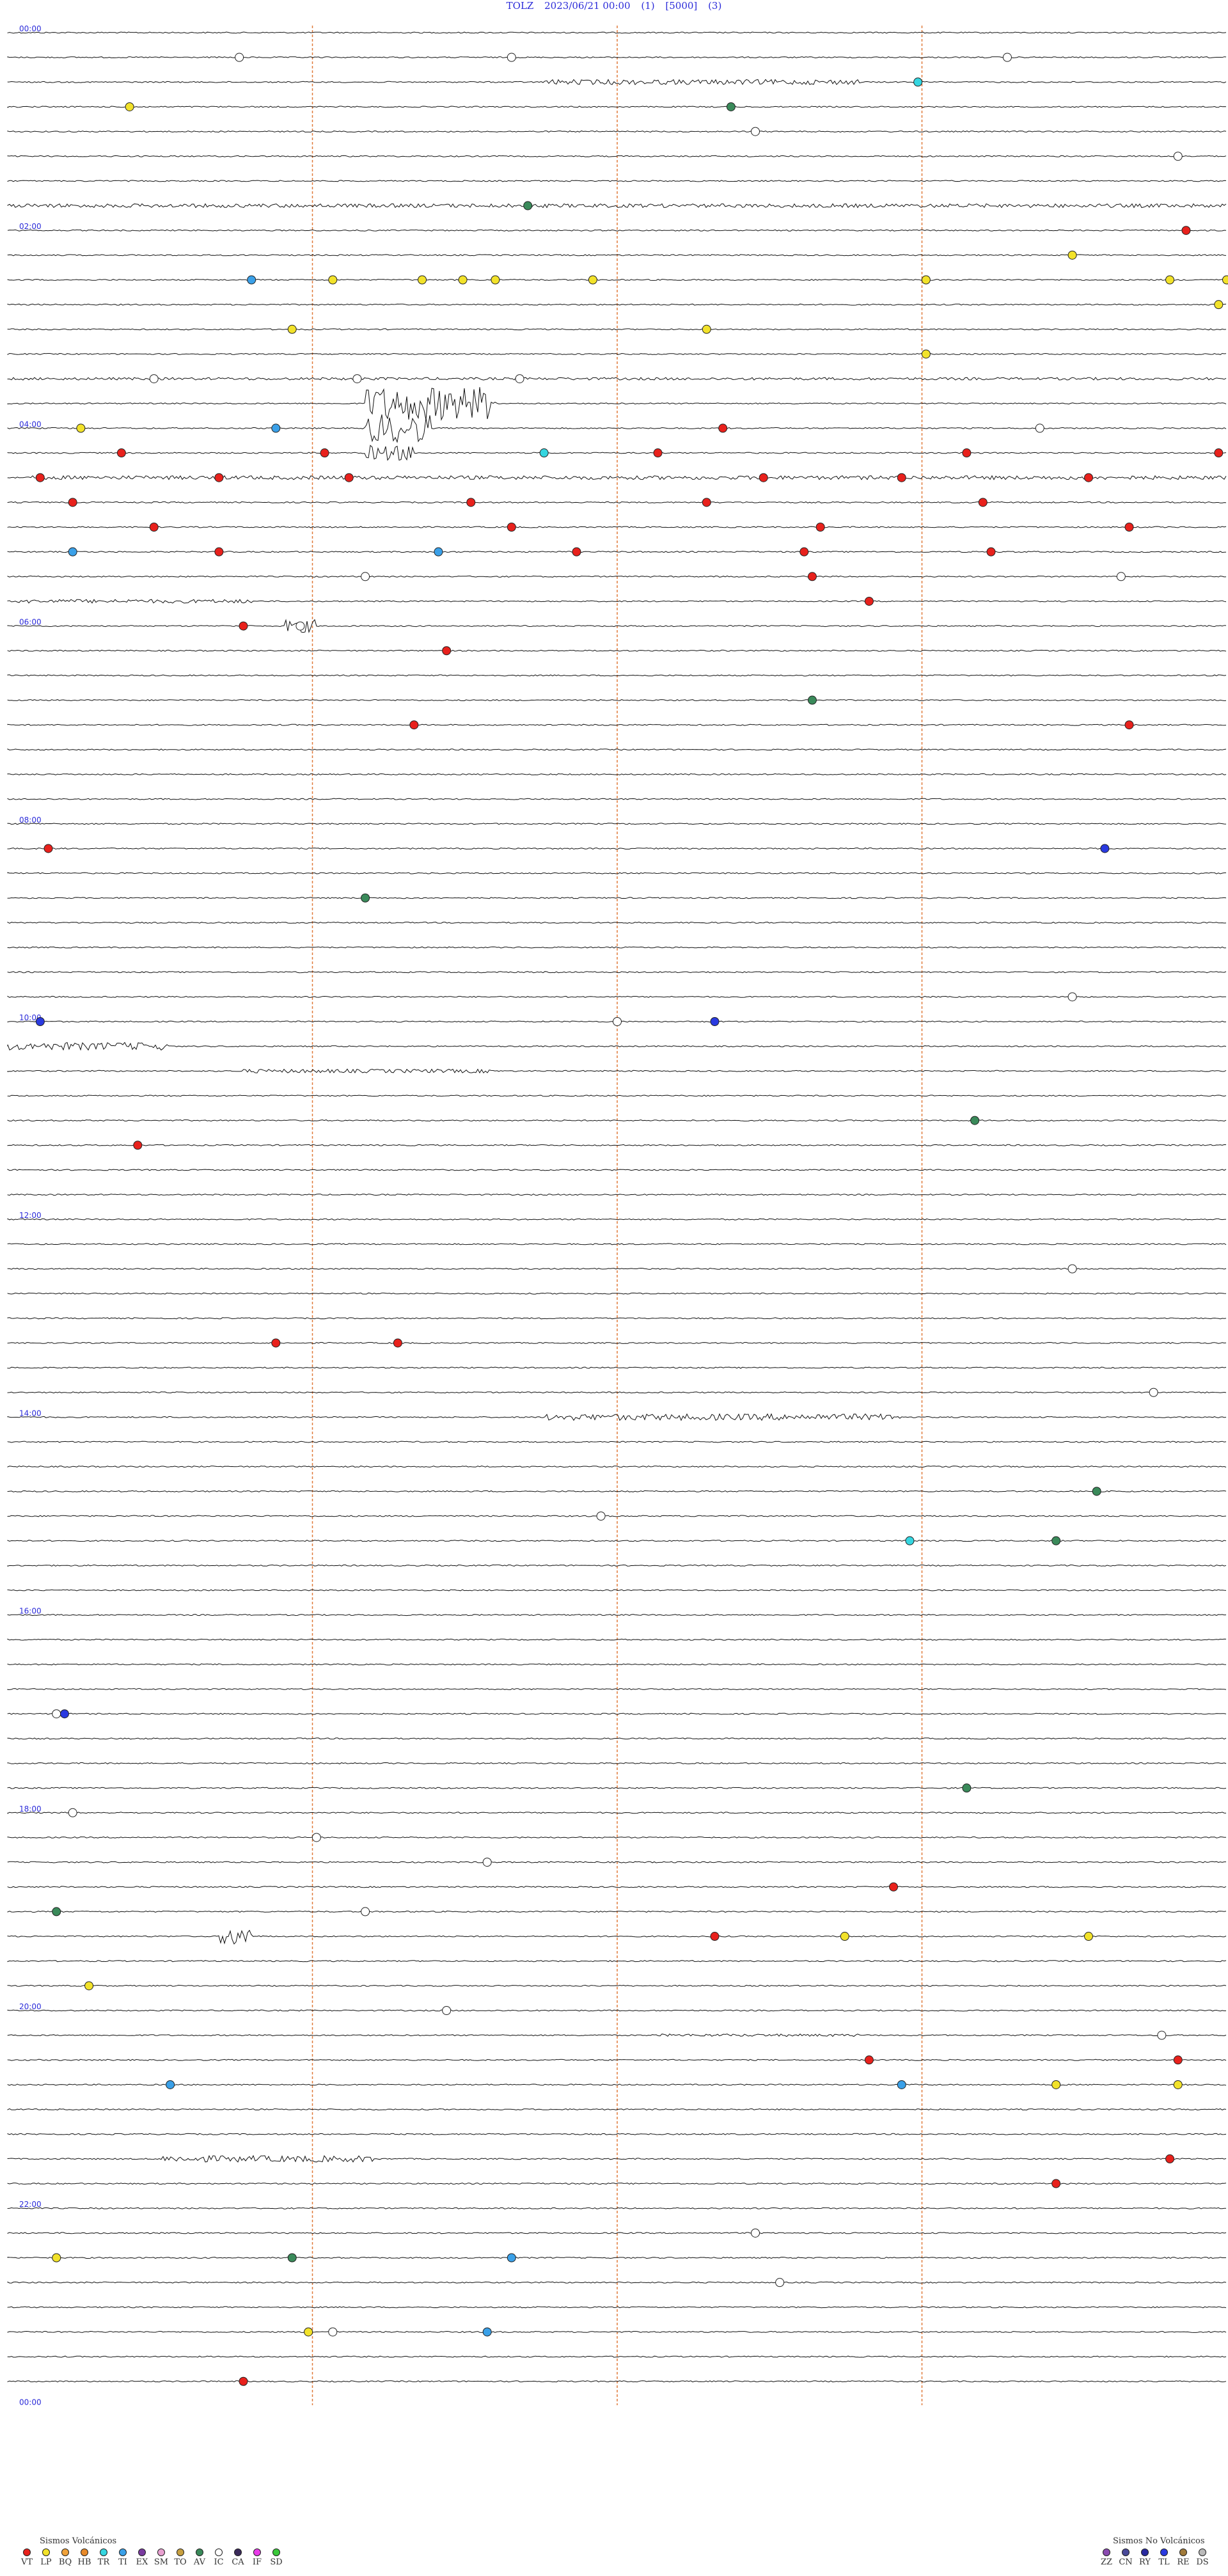 The height and width of the screenshot is (2576, 1228). I want to click on chart-title: TOLZ 2023/06/21 00:00 (1) [5000] (3), so click(614, 6).